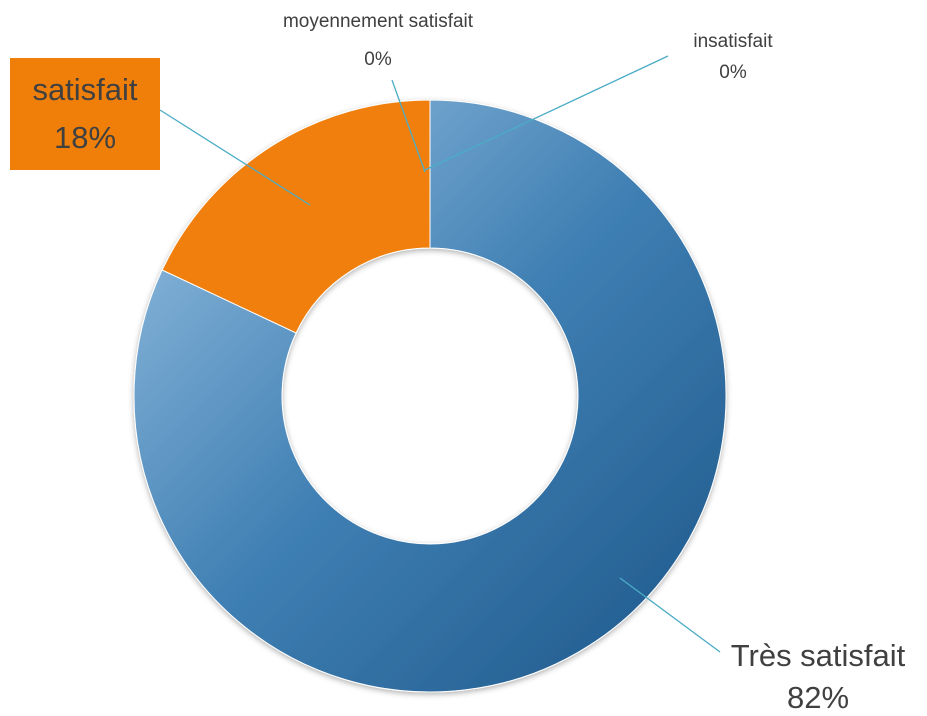 The width and height of the screenshot is (927, 716). I want to click on value-label: 82%, so click(818, 697).